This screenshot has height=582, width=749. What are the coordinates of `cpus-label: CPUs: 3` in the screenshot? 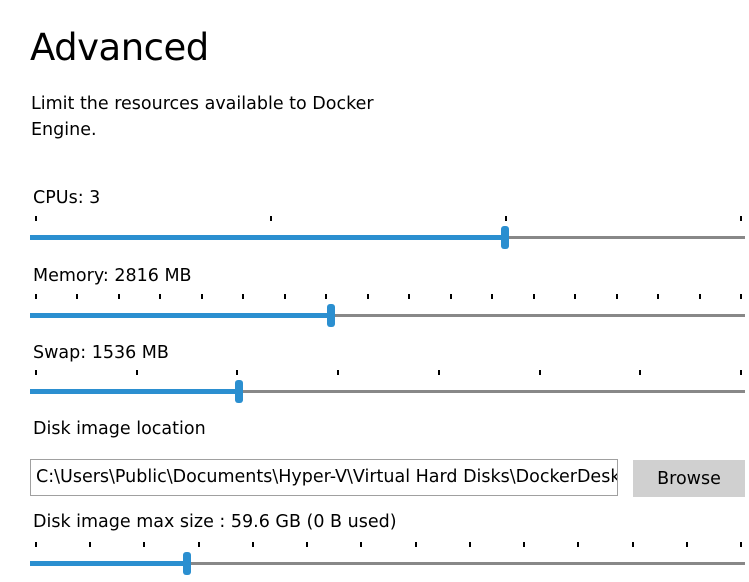 It's located at (67, 198).